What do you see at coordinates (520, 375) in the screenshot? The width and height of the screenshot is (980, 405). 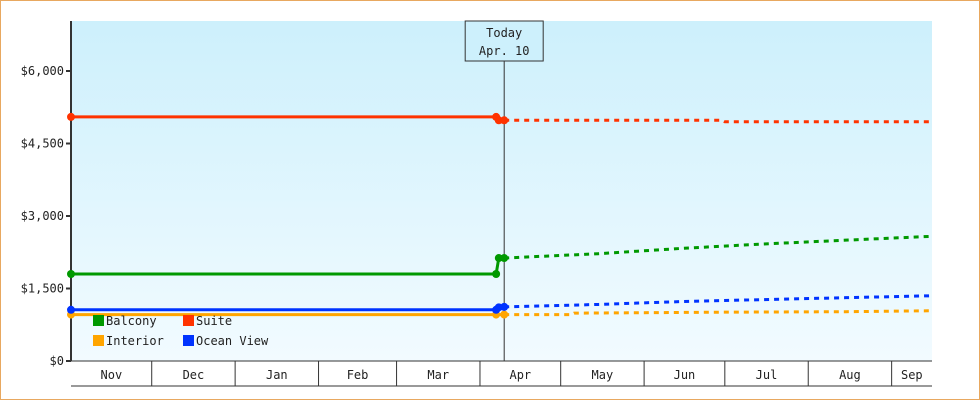 I see `month-label: Apr` at bounding box center [520, 375].